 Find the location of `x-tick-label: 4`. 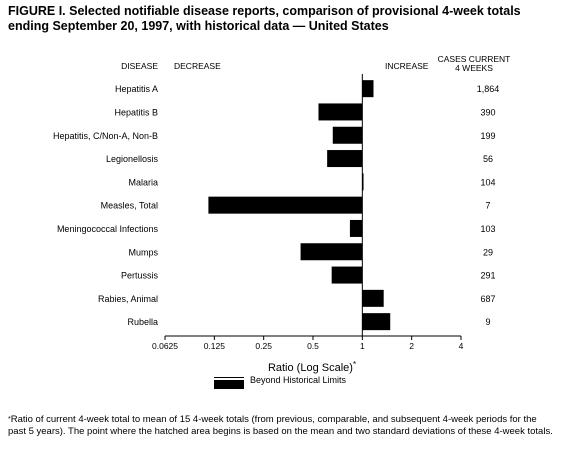

x-tick-label: 4 is located at coordinates (461, 346).